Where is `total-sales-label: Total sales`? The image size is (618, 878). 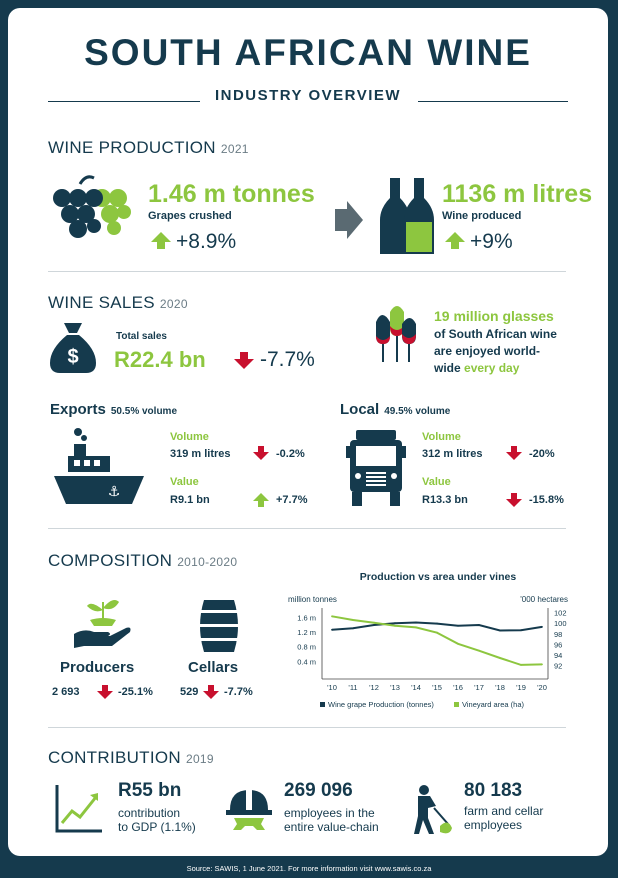
total-sales-label: Total sales is located at coordinates (141, 336).